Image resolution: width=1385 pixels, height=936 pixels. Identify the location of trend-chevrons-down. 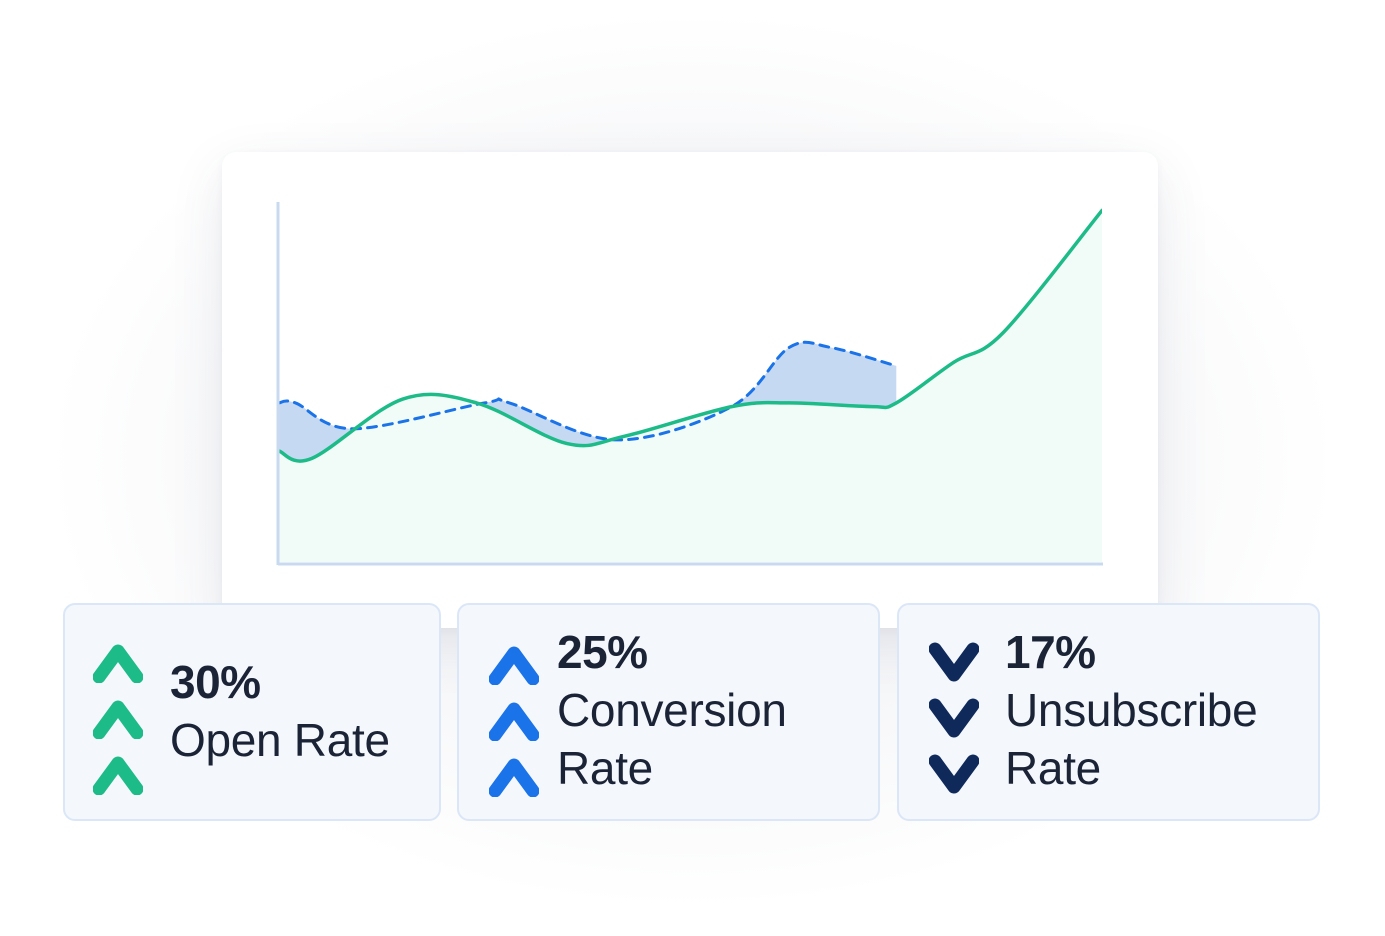
(954, 725).